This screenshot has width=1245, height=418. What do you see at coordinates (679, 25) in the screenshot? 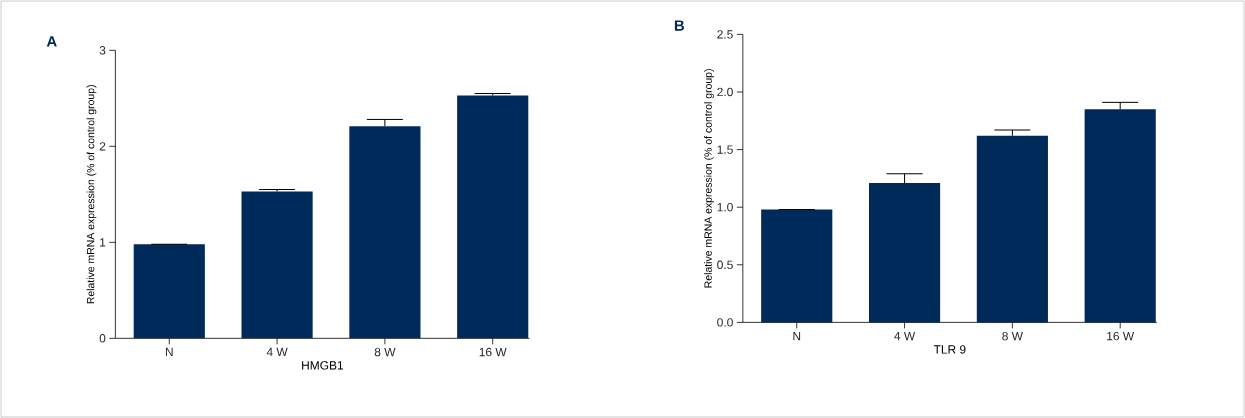
I see `chart-title: B` at bounding box center [679, 25].